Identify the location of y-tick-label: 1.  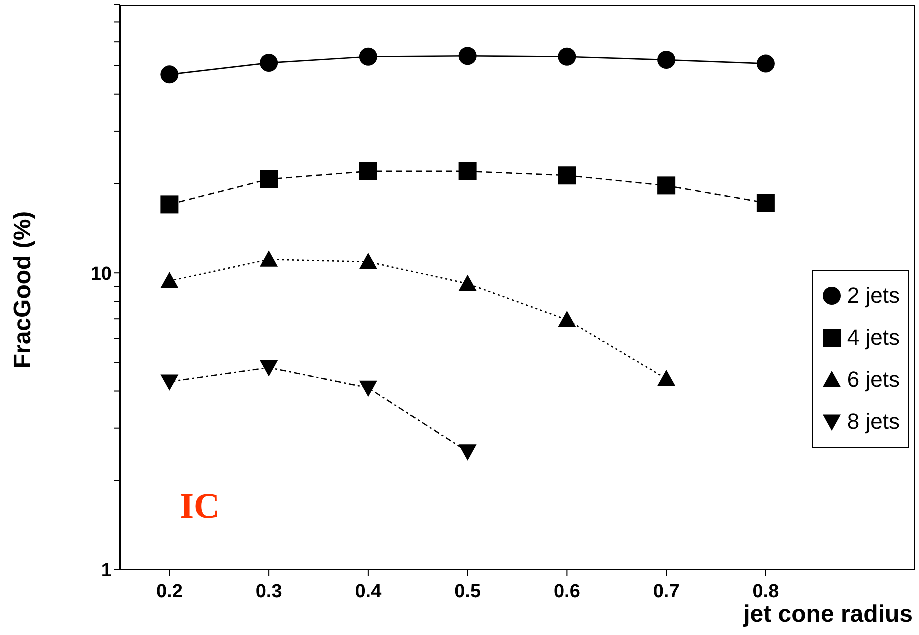
(106, 571).